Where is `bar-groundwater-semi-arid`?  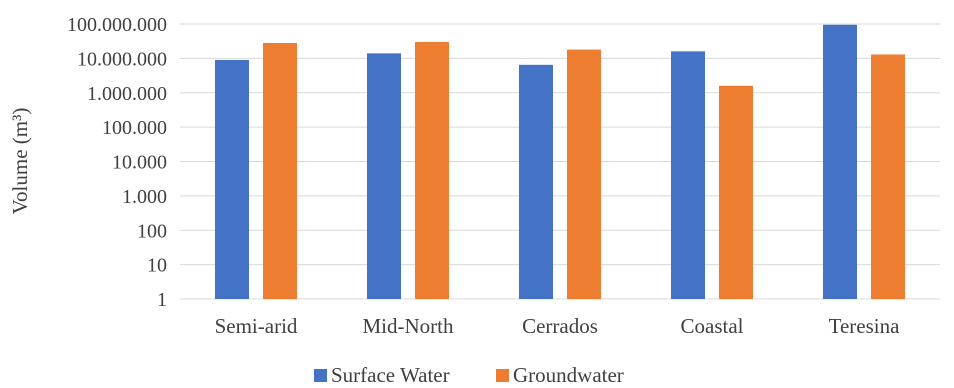
bar-groundwater-semi-arid is located at coordinates (280, 171).